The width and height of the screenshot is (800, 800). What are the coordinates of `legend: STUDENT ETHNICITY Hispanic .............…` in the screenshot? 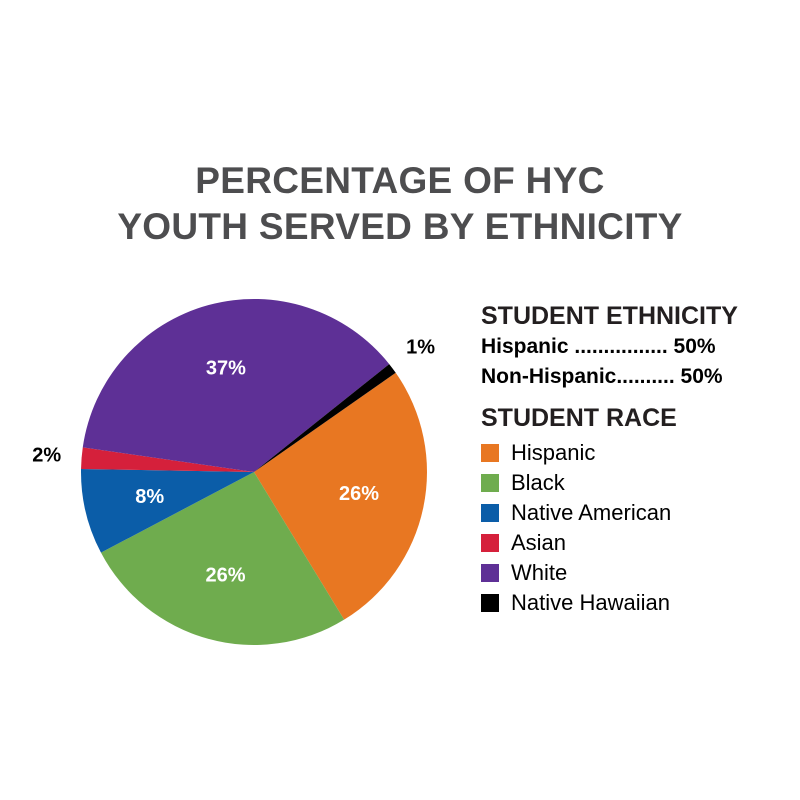 It's located at (631, 459).